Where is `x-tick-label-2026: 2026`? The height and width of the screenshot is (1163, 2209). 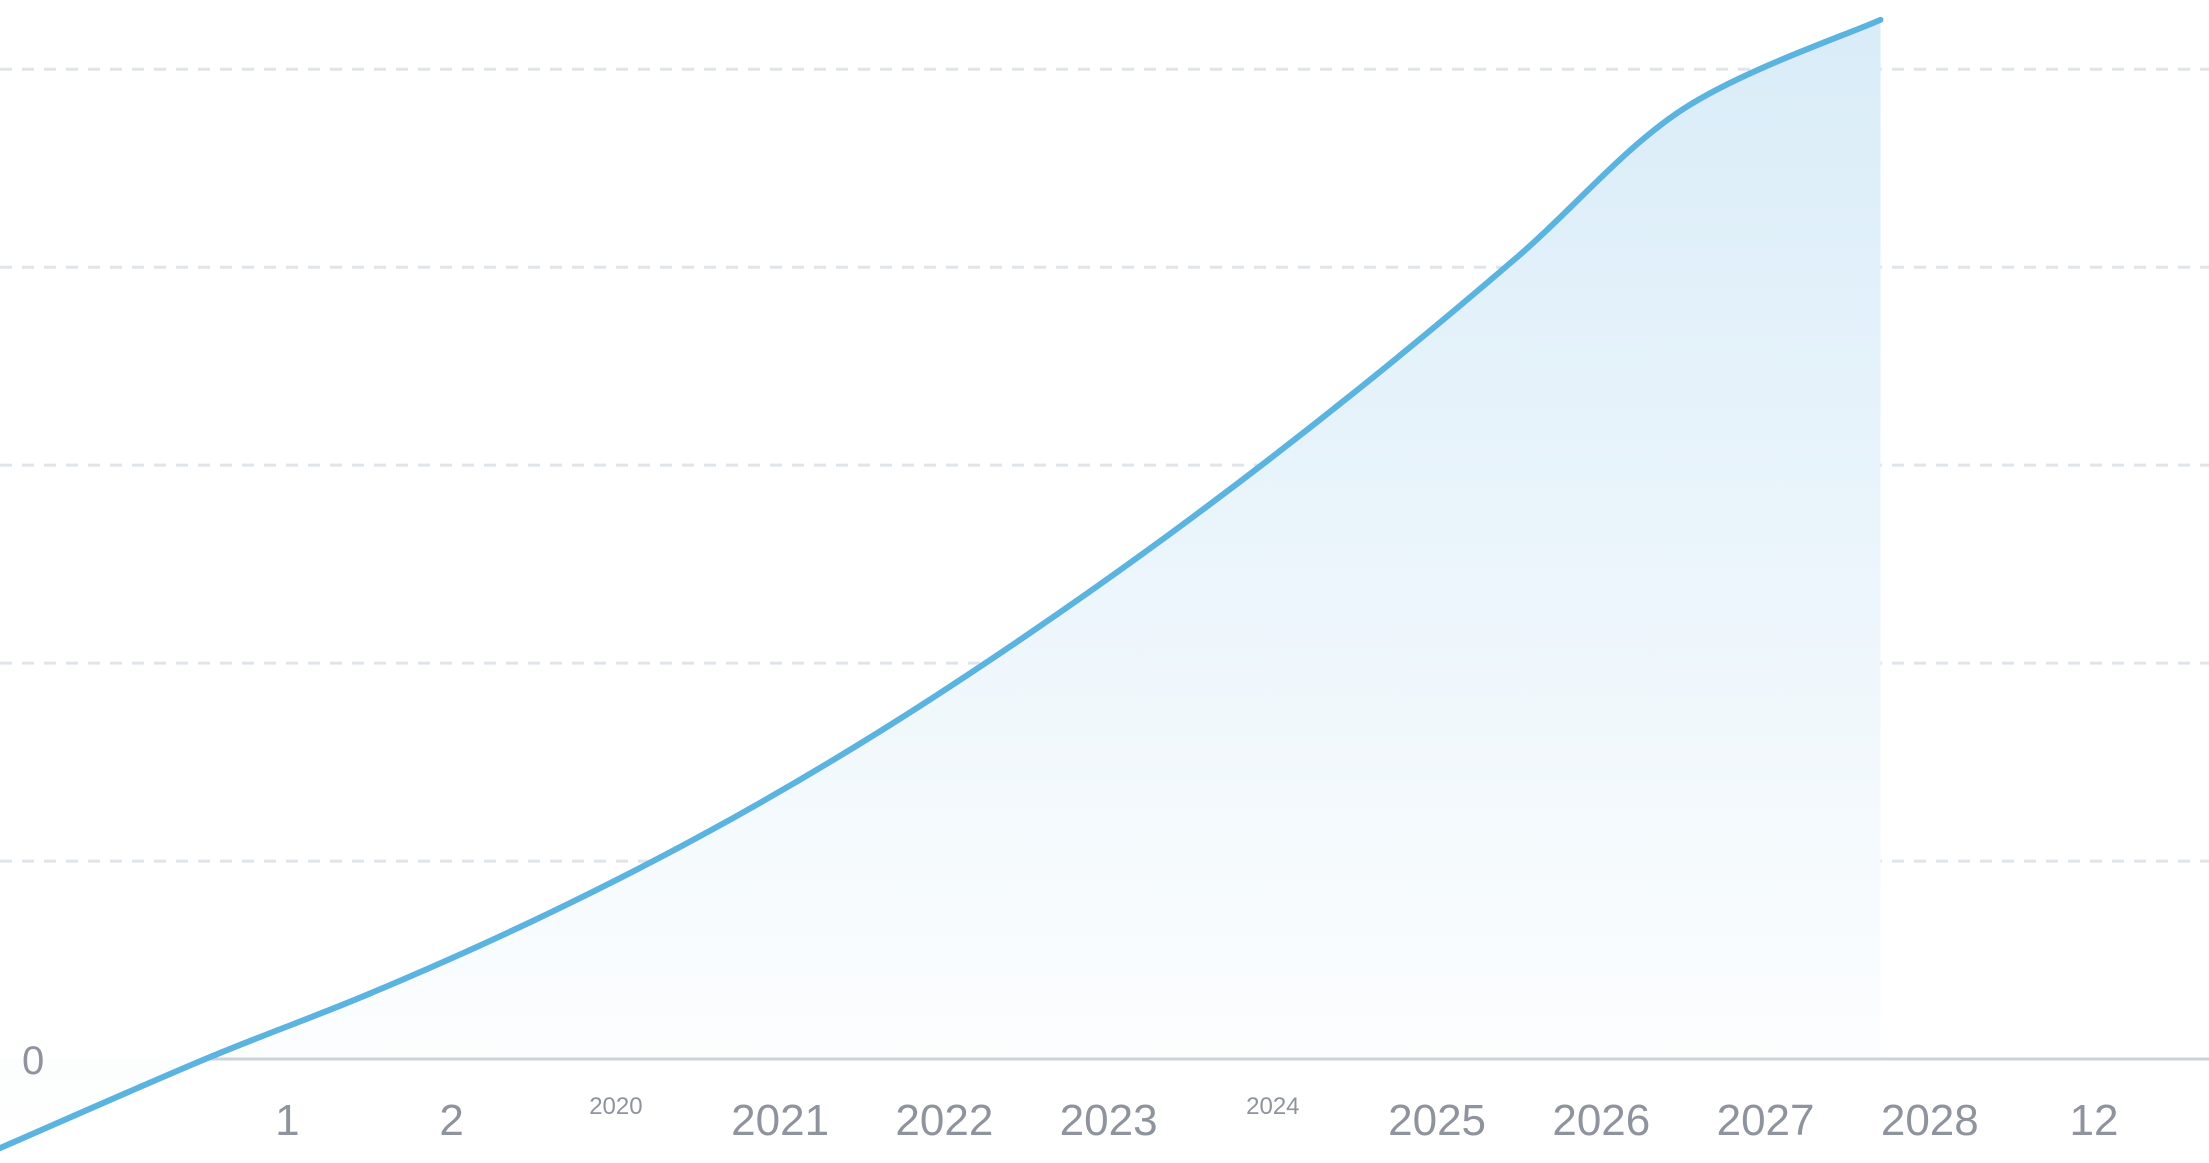 x-tick-label-2026: 2026 is located at coordinates (1601, 1120).